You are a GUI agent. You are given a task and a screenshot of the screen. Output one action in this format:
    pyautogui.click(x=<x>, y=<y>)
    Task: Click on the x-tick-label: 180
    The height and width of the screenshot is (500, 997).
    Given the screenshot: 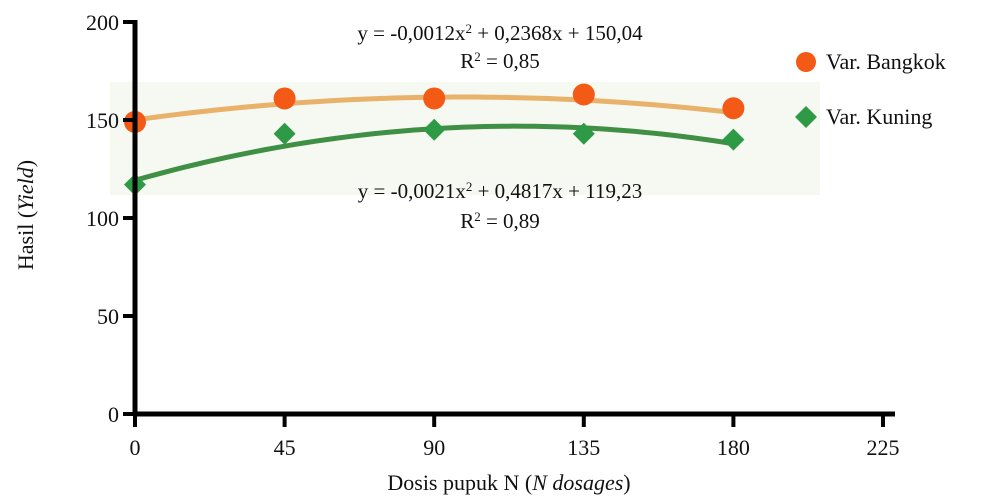 What is the action you would take?
    pyautogui.click(x=733, y=447)
    